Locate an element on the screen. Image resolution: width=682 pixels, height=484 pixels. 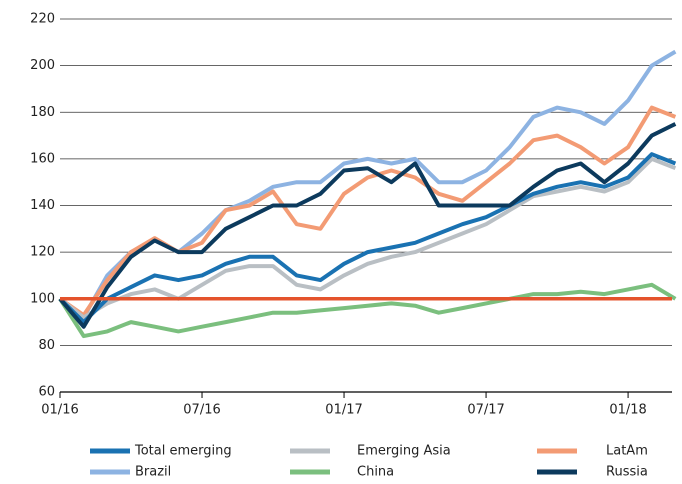
y-tick-label: 120 is located at coordinates (42, 252).